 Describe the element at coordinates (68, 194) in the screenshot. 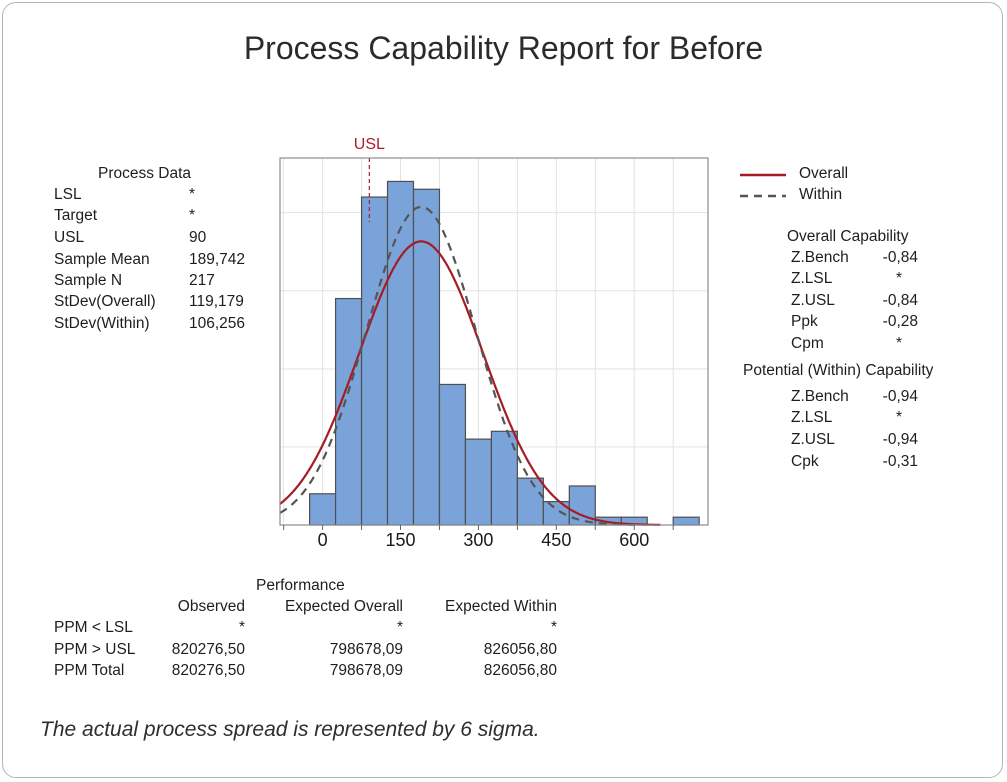

I see `process-data-label: LSL` at that location.